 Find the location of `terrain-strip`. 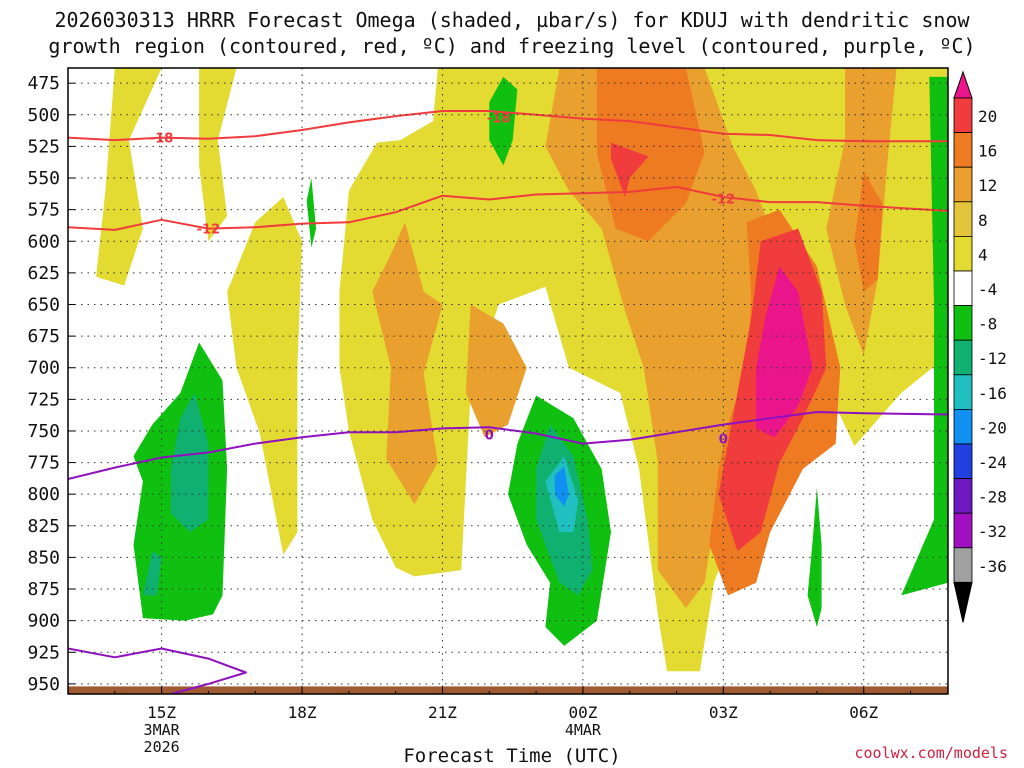

terrain-strip is located at coordinates (508, 690).